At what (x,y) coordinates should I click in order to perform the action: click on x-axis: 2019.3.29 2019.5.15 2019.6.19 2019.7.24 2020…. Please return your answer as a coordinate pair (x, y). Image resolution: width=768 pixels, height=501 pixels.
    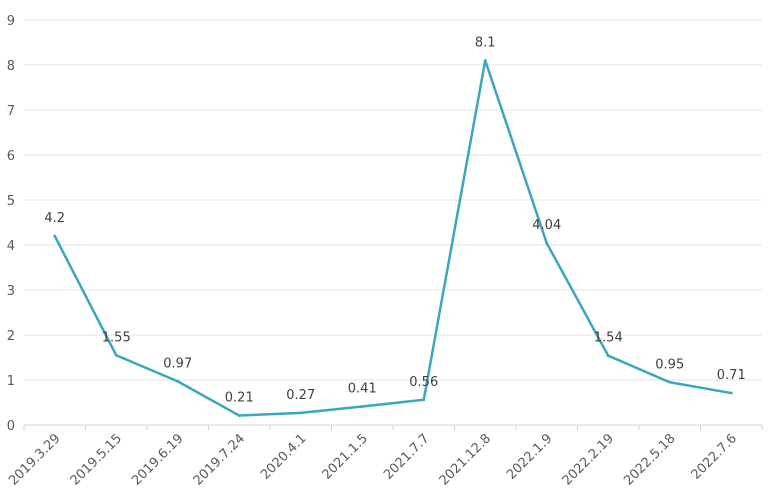
    Looking at the image, I should click on (384, 456).